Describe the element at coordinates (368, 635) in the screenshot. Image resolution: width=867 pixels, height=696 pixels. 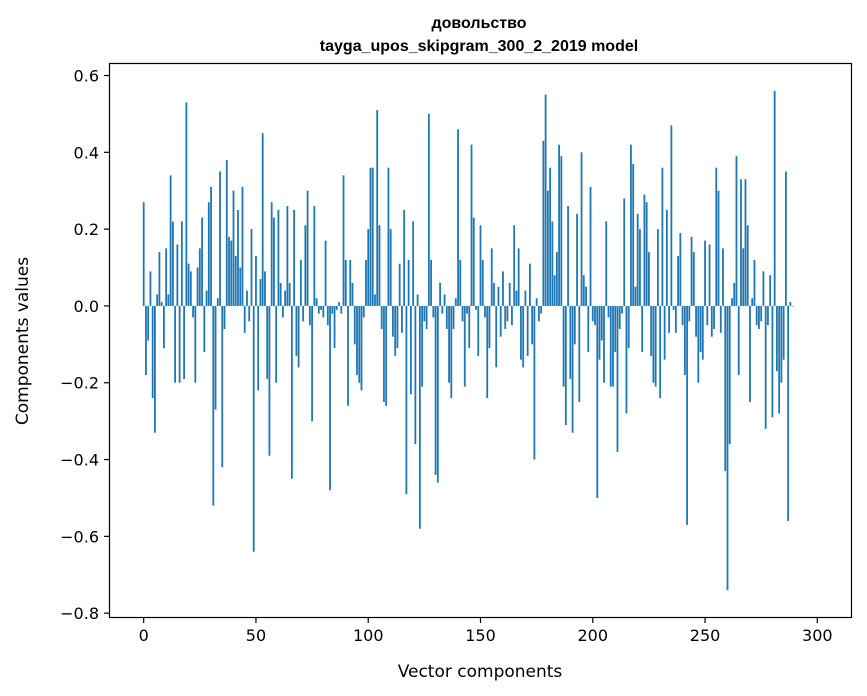
I see `x-tick-label: 100` at that location.